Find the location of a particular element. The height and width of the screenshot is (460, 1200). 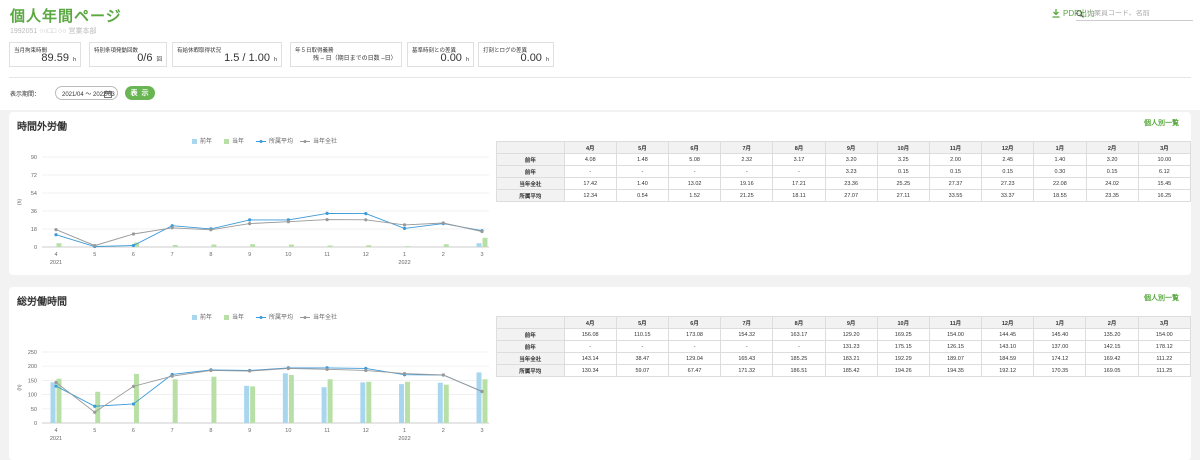

table-cell: 23.36 is located at coordinates (851, 183).